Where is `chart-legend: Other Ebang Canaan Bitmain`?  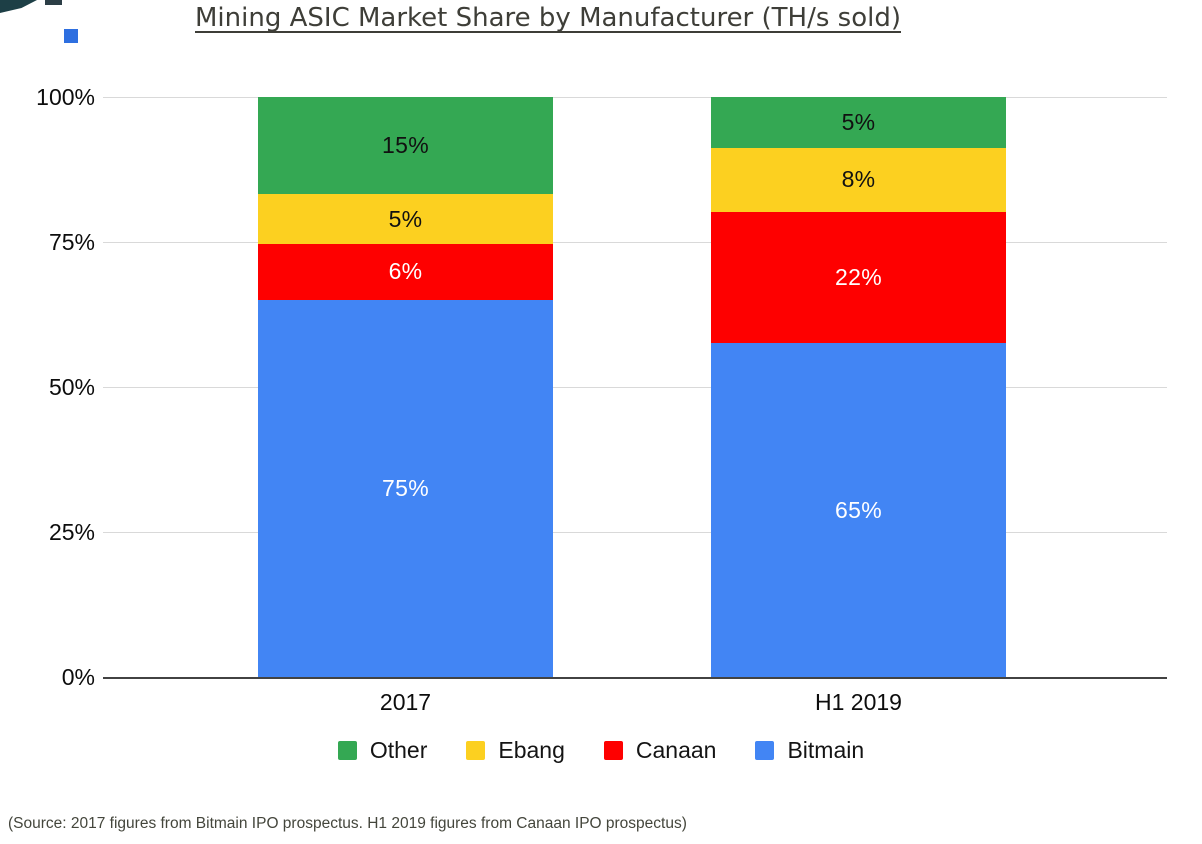 chart-legend: Other Ebang Canaan Bitmain is located at coordinates (601, 750).